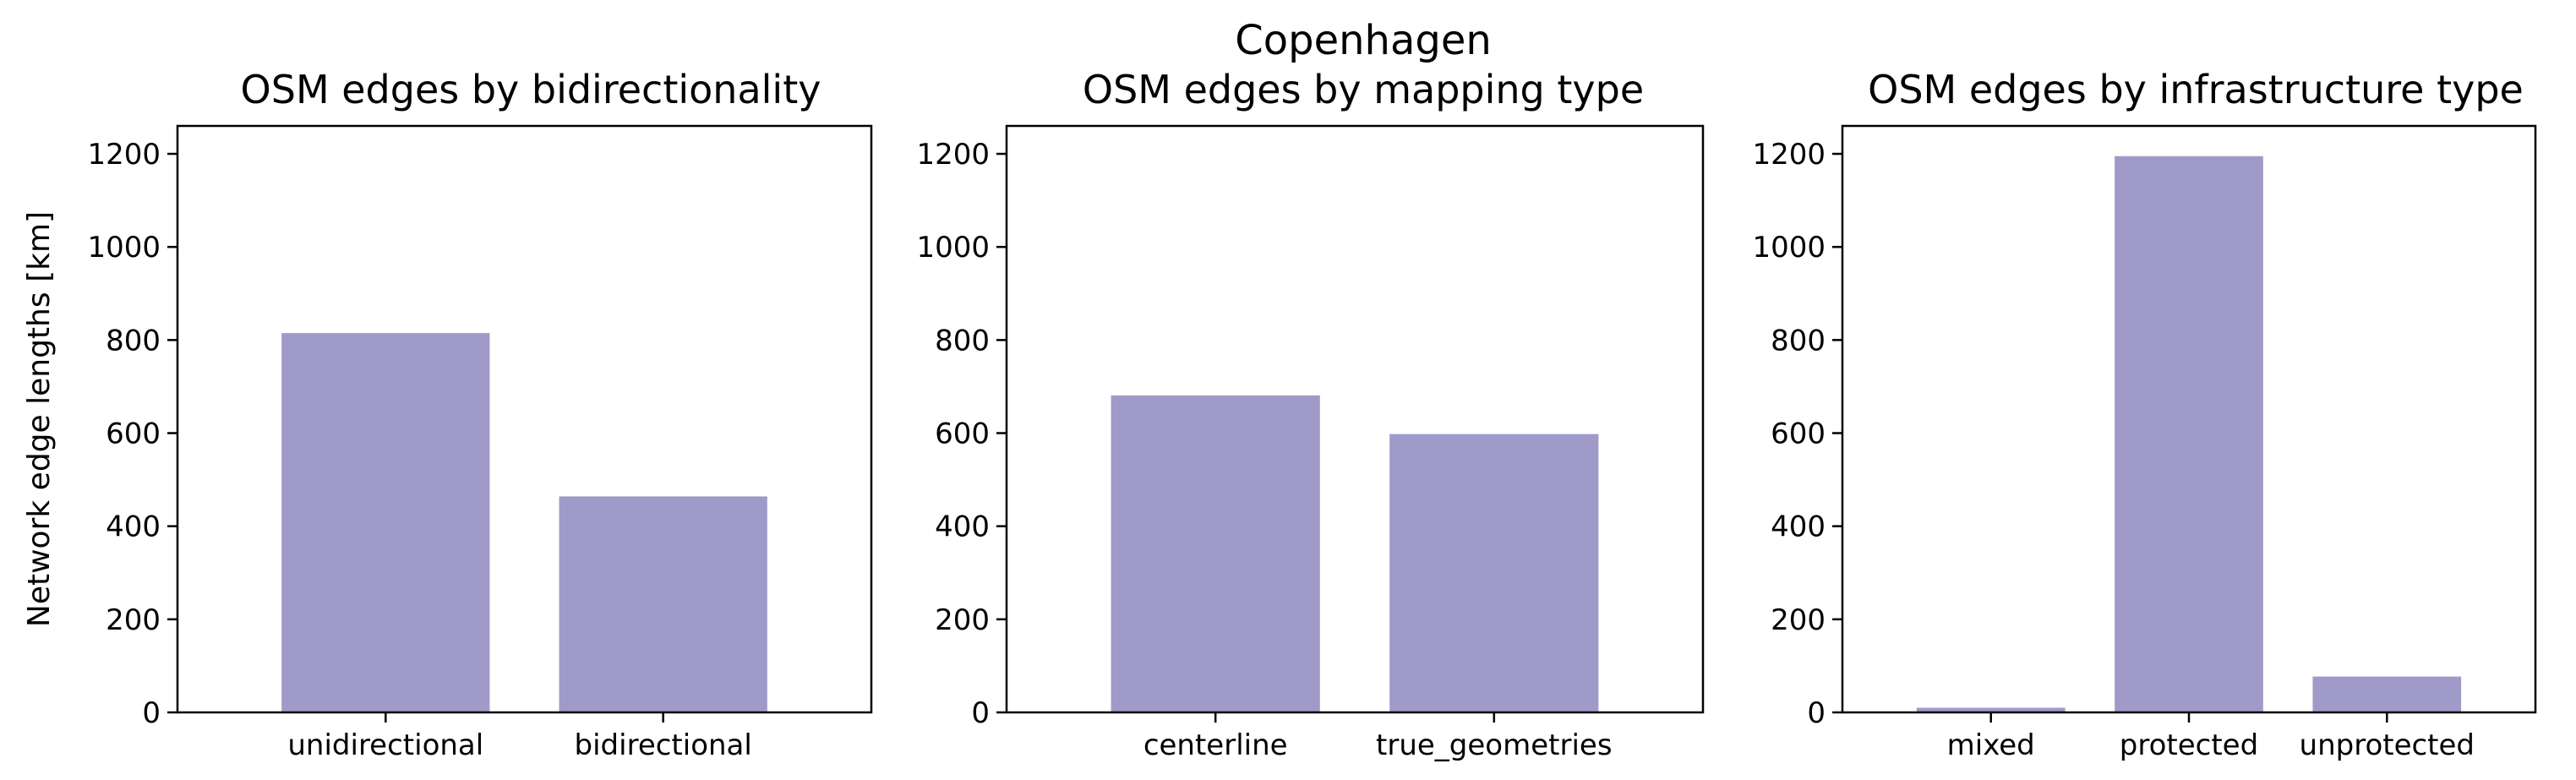 Image resolution: width=2576 pixels, height=780 pixels. I want to click on bar-unidirectional, so click(385, 522).